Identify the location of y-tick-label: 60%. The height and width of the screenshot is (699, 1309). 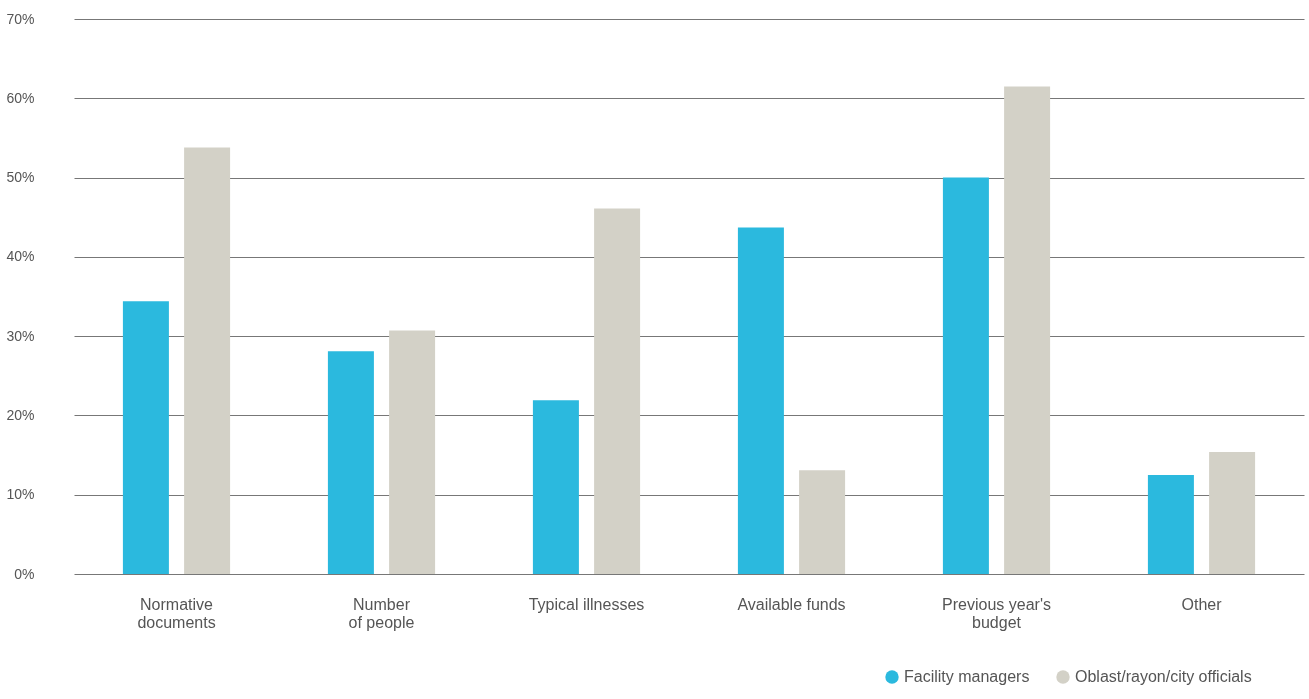
(20, 97).